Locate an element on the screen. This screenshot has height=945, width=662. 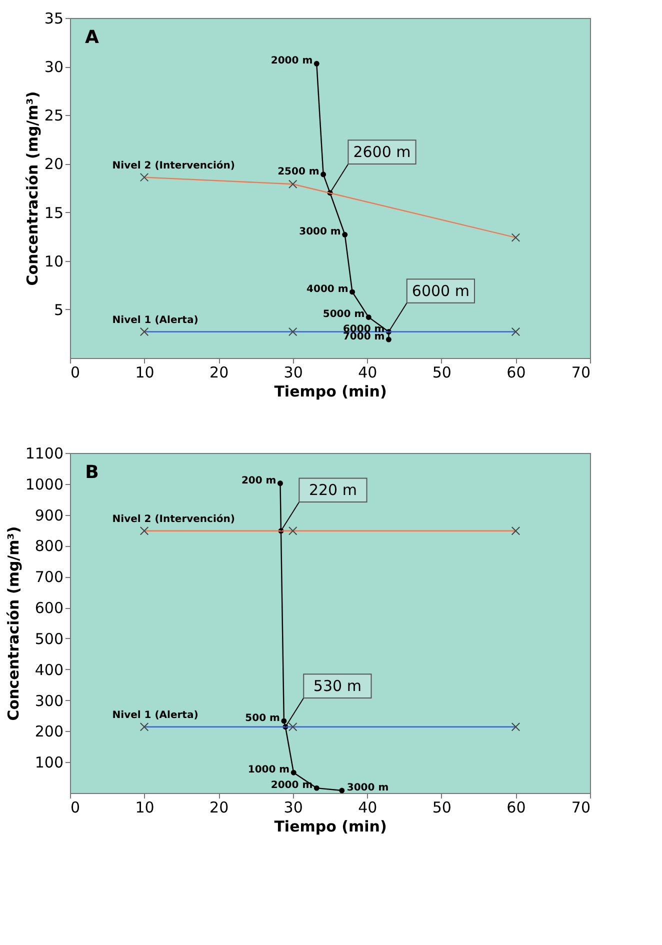
annotation: 6000 m is located at coordinates (441, 291).